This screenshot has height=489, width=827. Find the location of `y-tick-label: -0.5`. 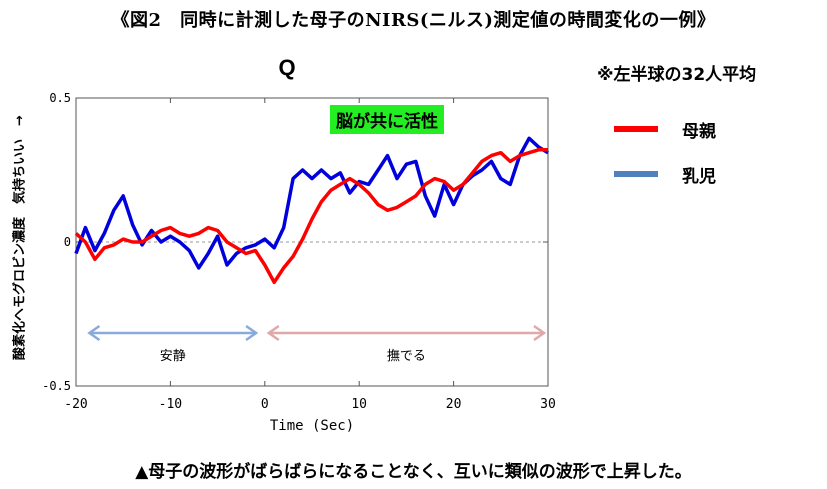

y-tick-label: -0.5 is located at coordinates (56, 386).